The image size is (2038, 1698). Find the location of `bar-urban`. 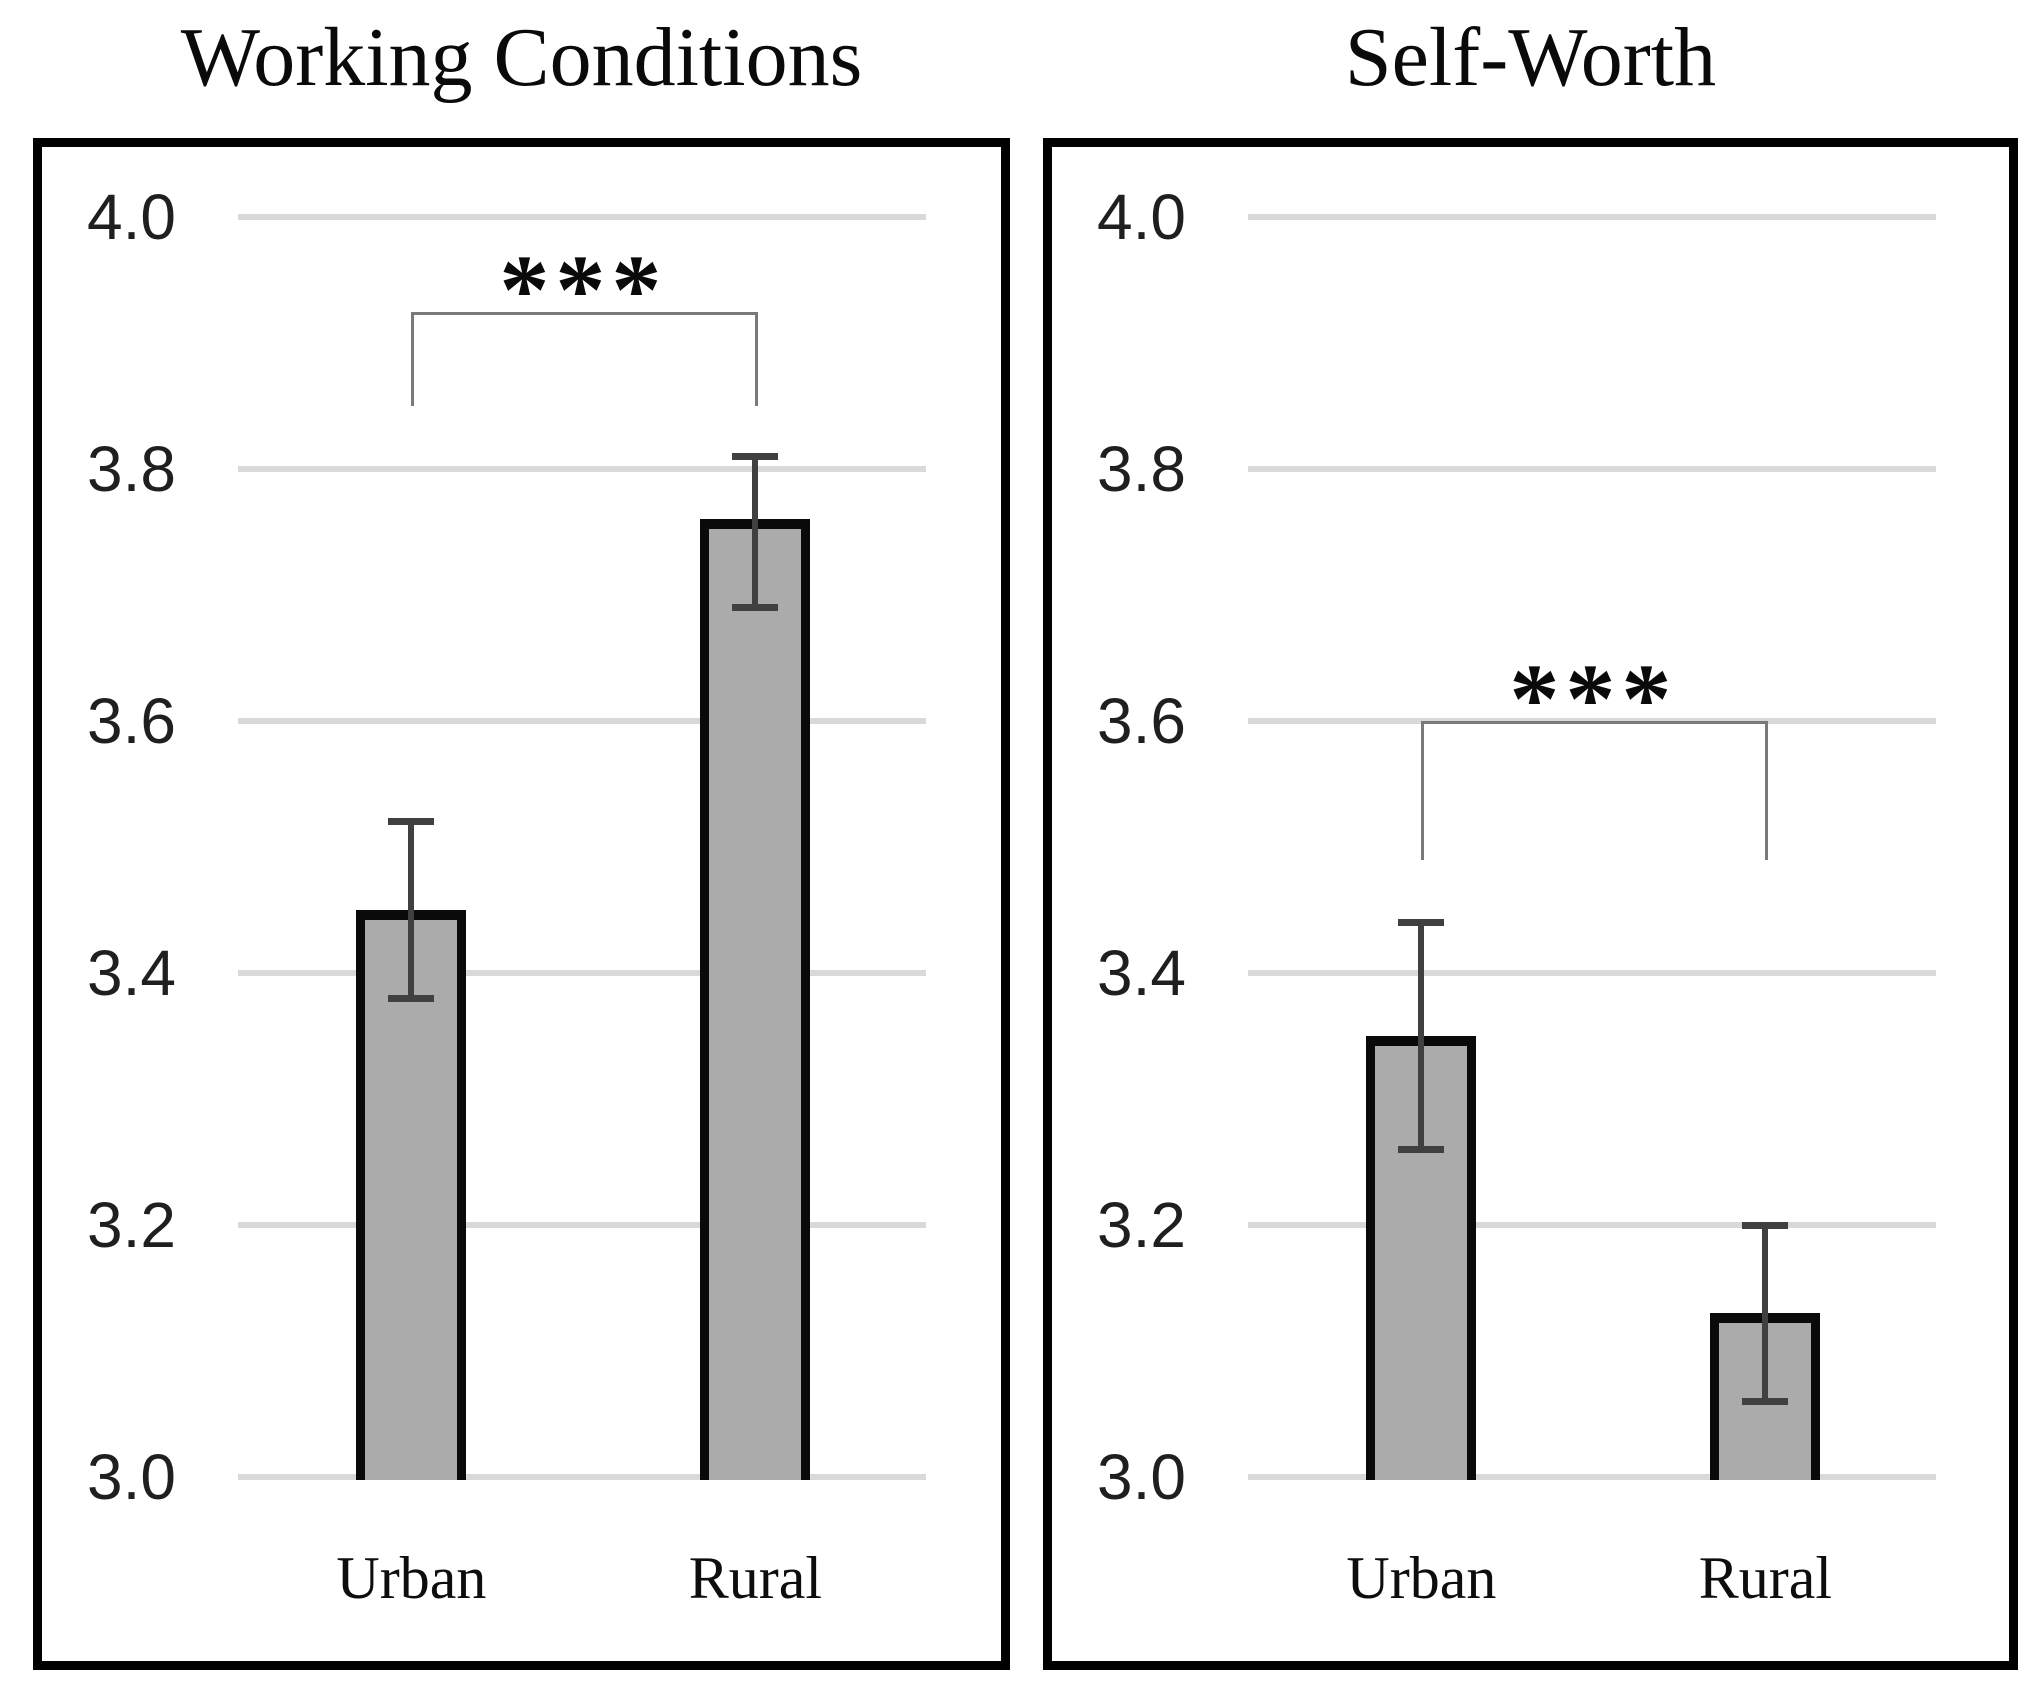

bar-urban is located at coordinates (411, 1195).